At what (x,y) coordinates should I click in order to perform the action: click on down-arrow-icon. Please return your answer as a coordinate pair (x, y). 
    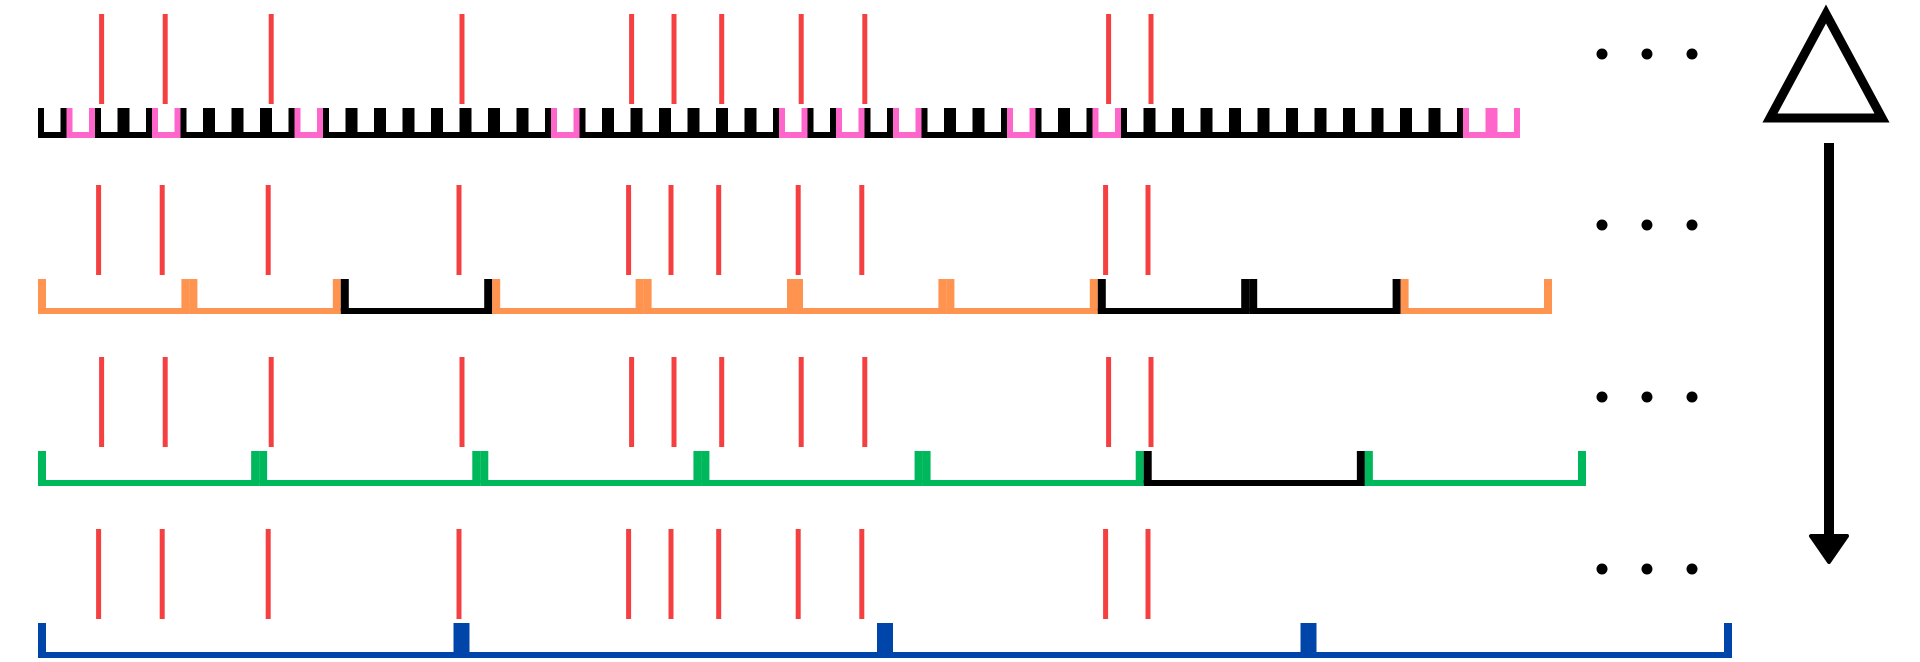
    Looking at the image, I should click on (1829, 549).